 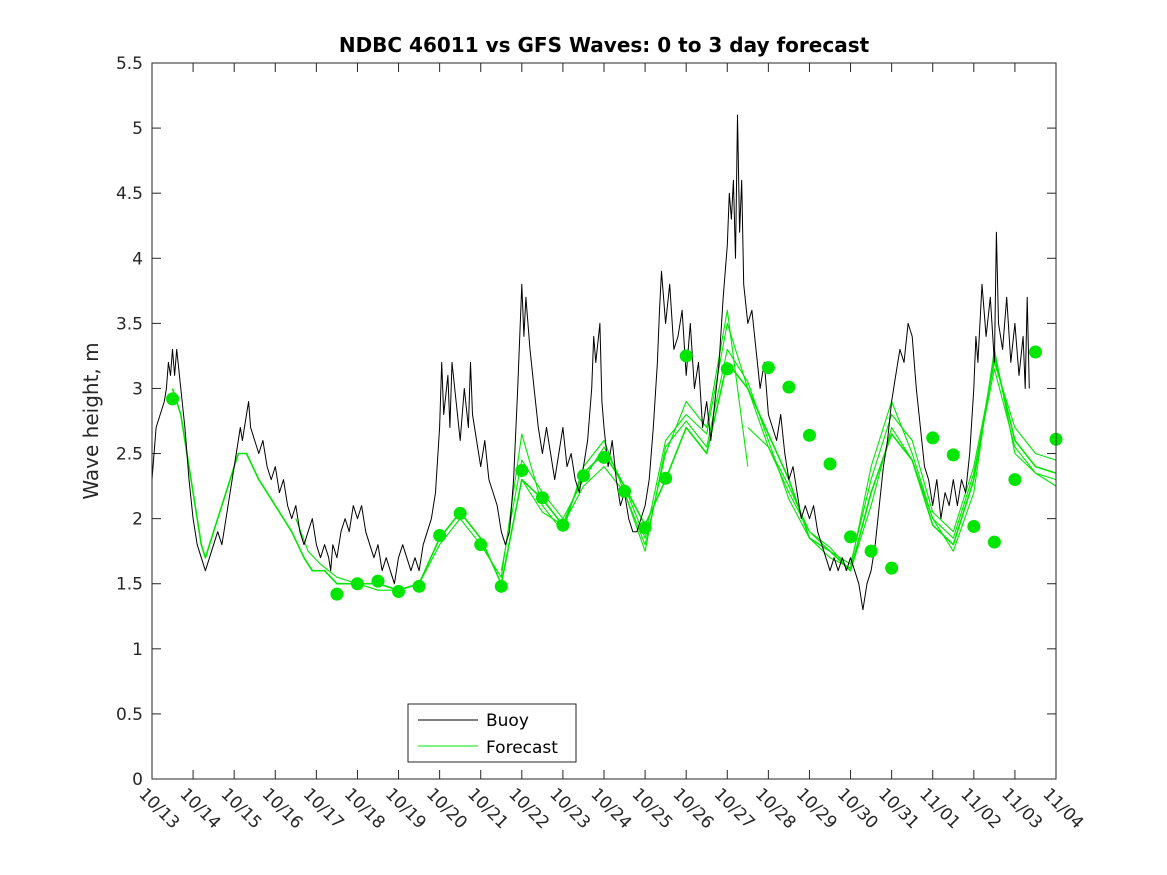 What do you see at coordinates (129, 455) in the screenshot?
I see `y-tick-label: 2.5` at bounding box center [129, 455].